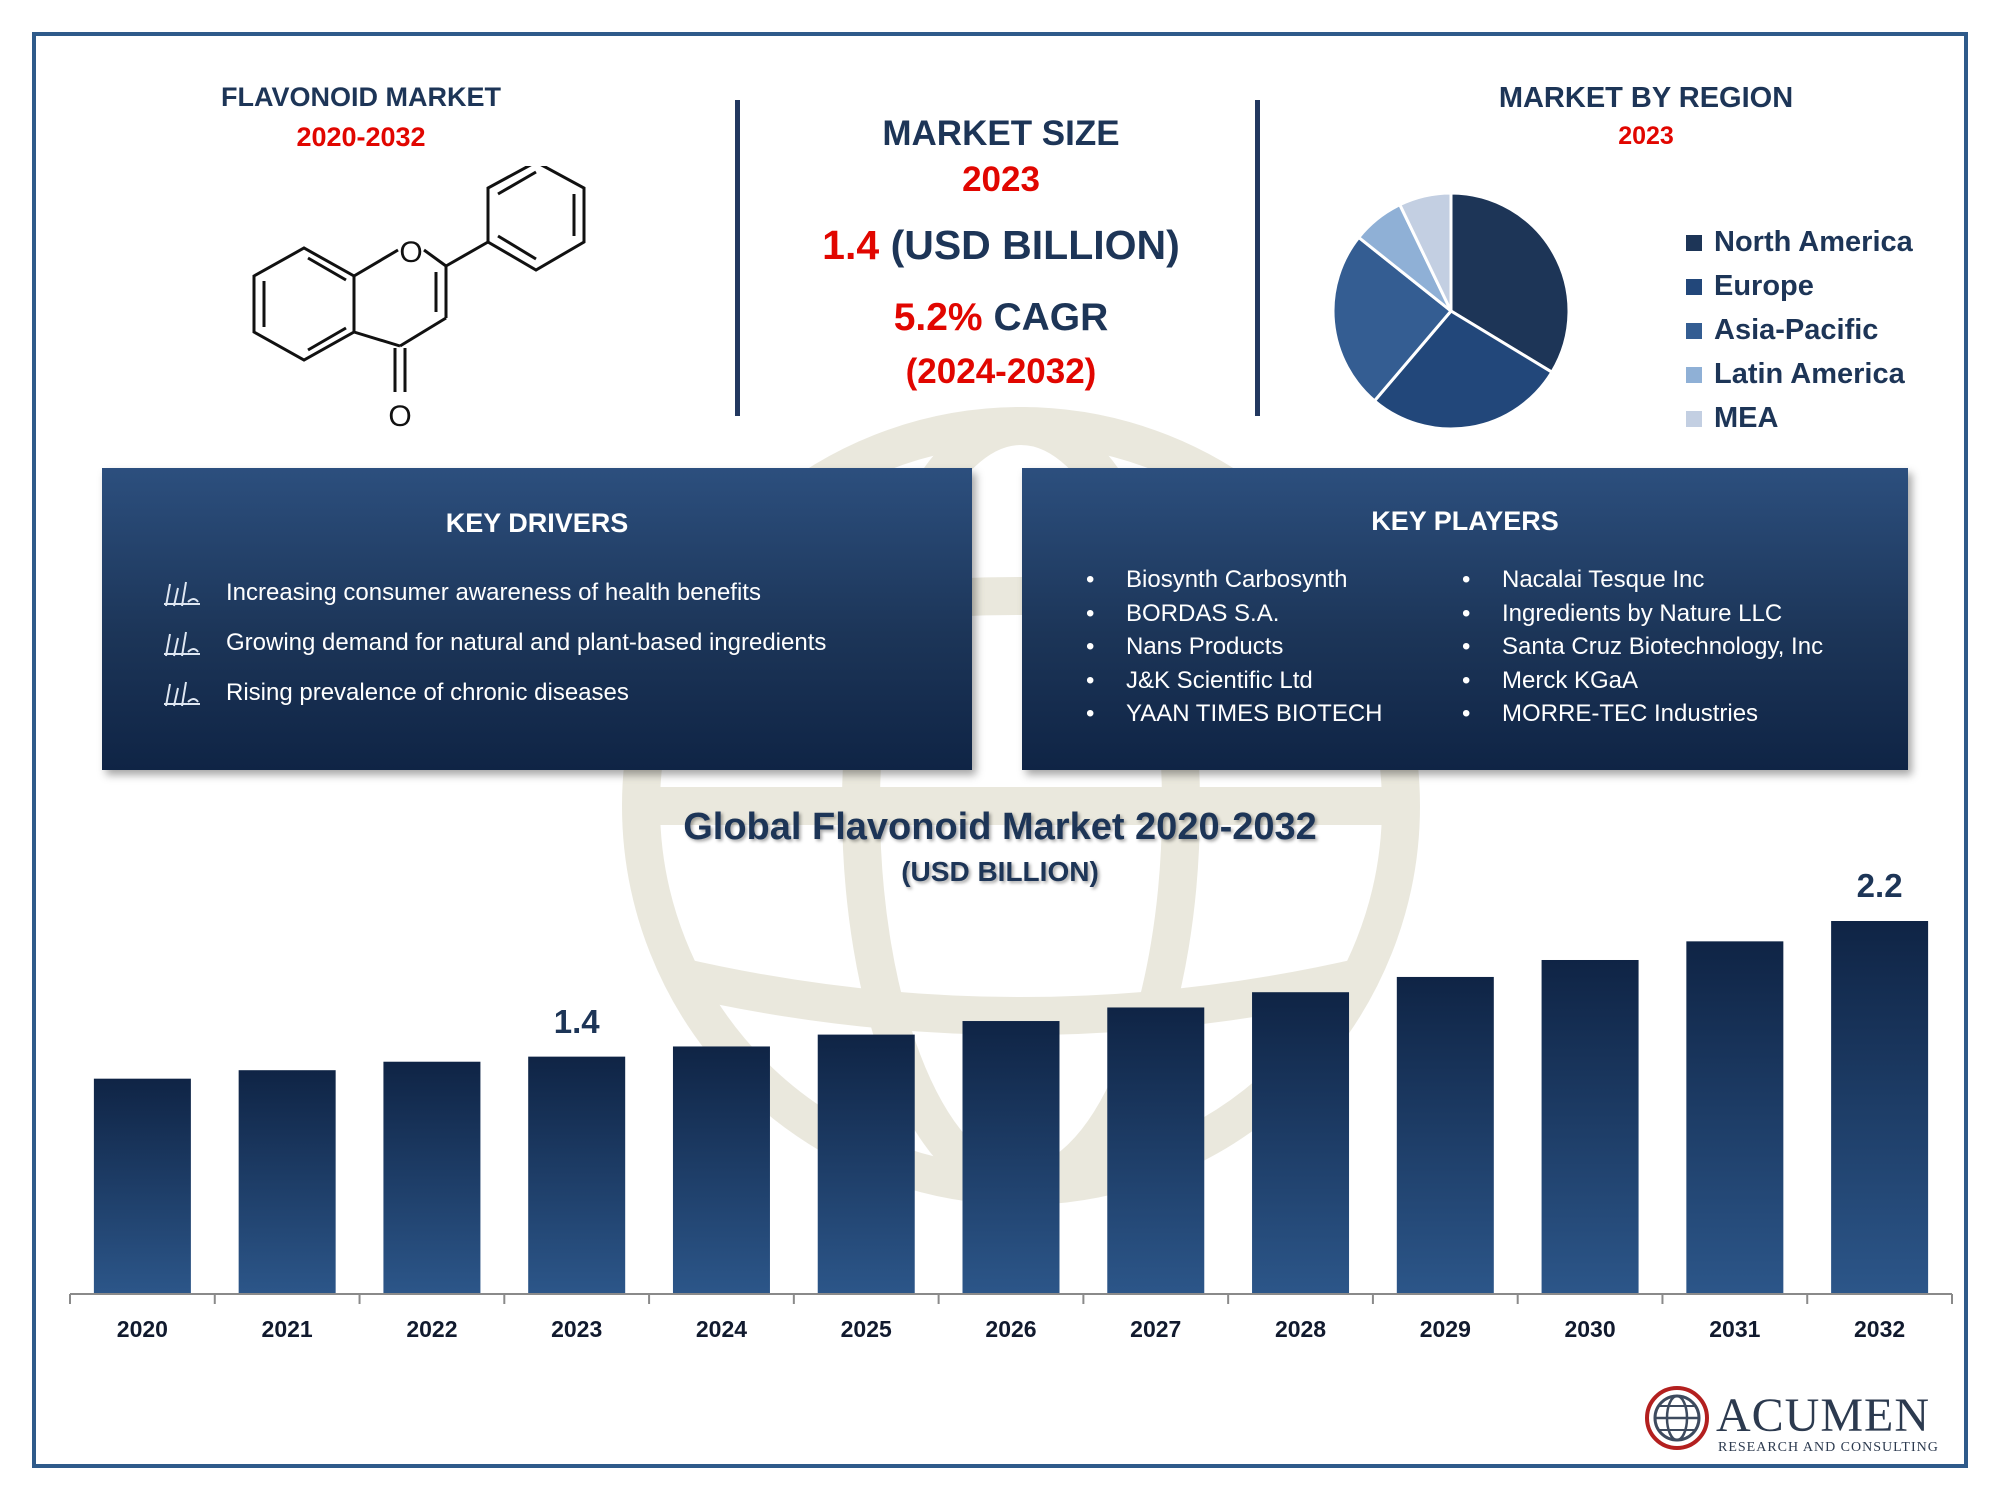 Image resolution: width=2000 pixels, height=1500 pixels. I want to click on bar-2028, so click(1301, 1143).